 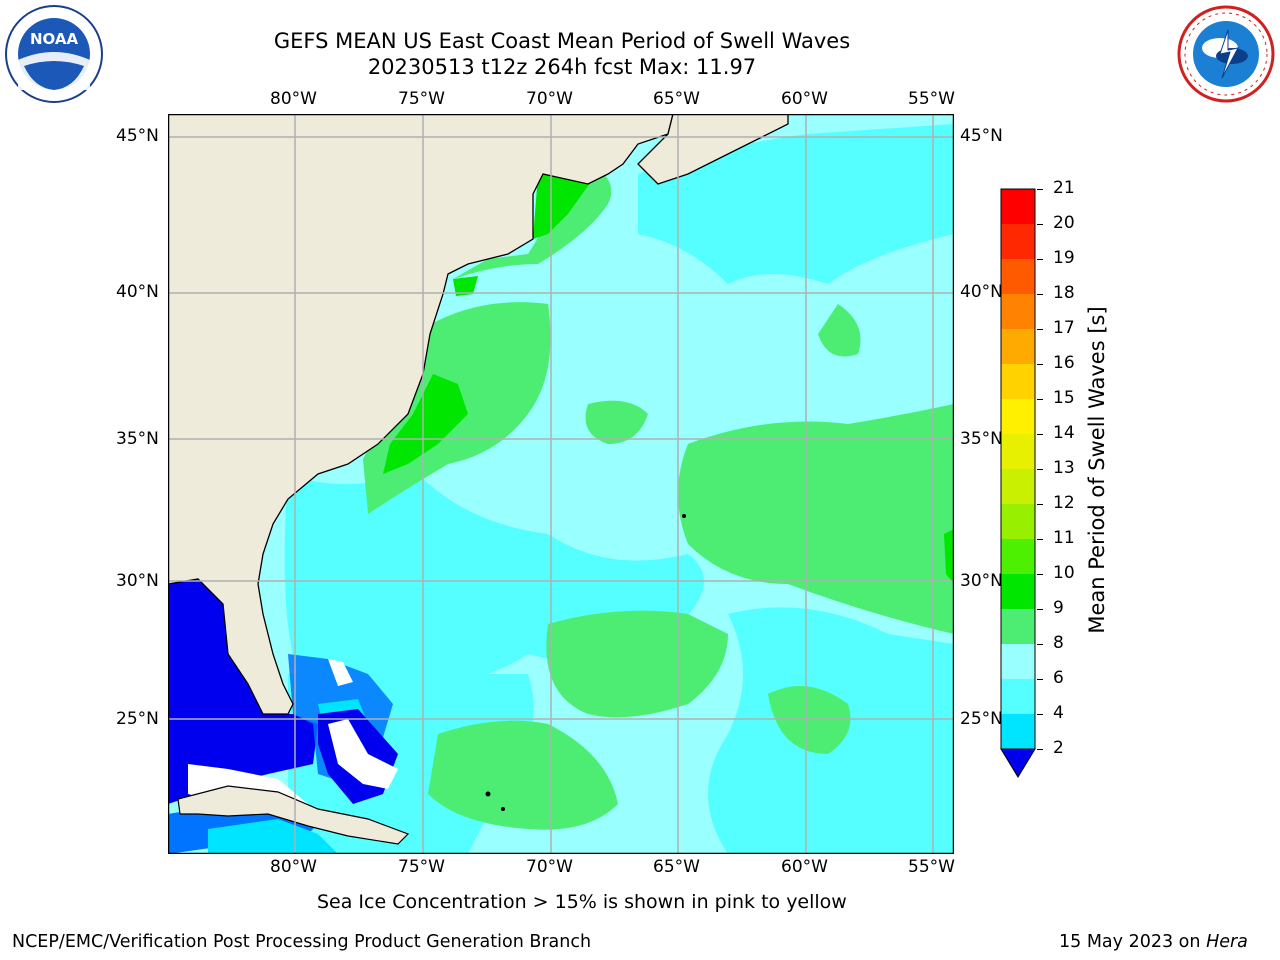 What do you see at coordinates (796, 204) in the screenshot?
I see `swell-band-cyan` at bounding box center [796, 204].